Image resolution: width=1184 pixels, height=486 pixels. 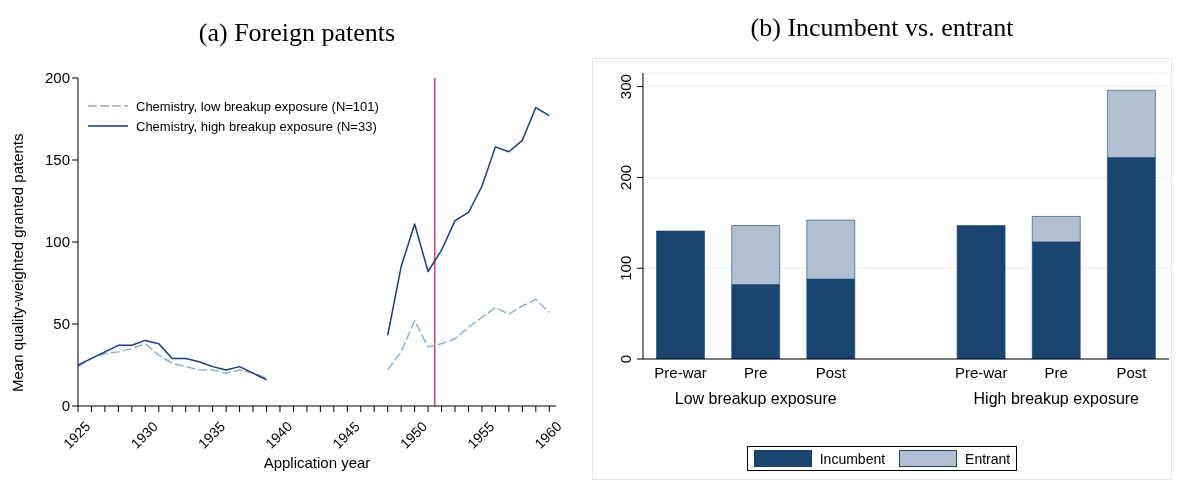 I want to click on text: Low breakup exposure, so click(x=755, y=399).